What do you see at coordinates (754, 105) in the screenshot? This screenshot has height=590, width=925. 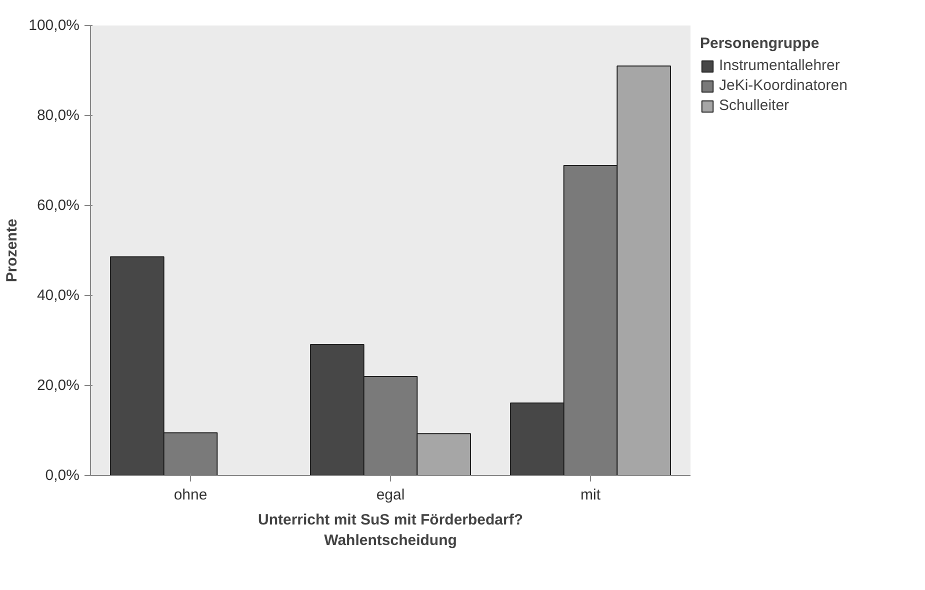 I see `legend-label: Schulleiter` at bounding box center [754, 105].